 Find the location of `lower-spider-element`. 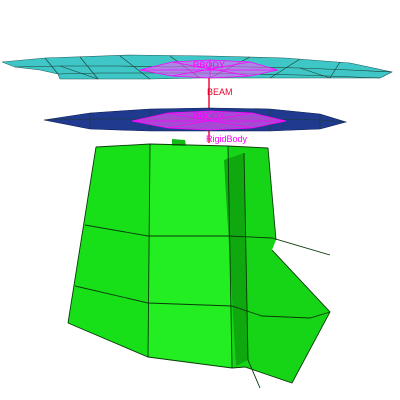

lower-spider-element is located at coordinates (209, 120).